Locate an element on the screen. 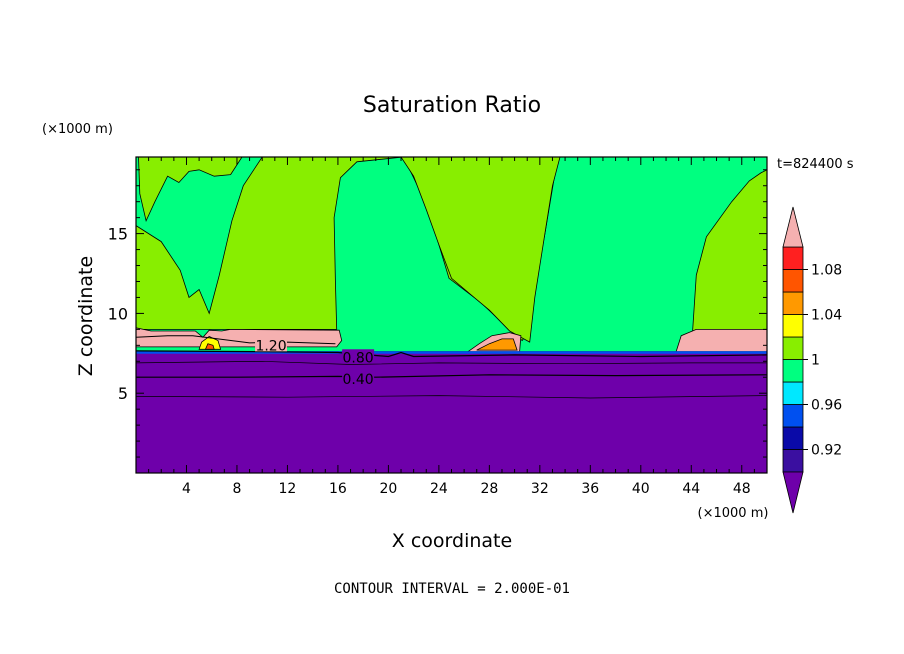 Image resolution: width=904 pixels, height=654 pixels. contour-label: 0.40 is located at coordinates (358, 380).